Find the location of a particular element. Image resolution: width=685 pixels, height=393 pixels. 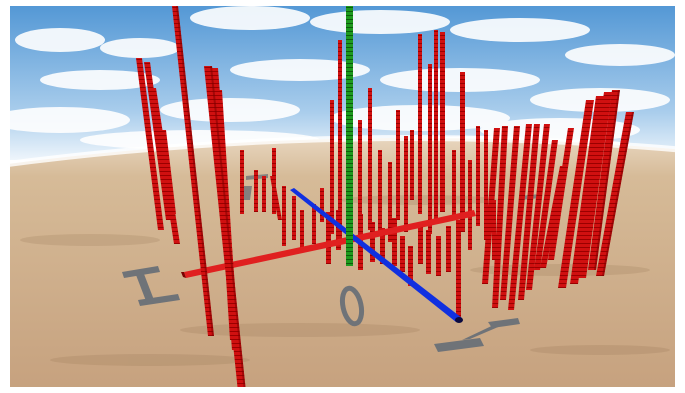

axis-green is located at coordinates (349, 136).